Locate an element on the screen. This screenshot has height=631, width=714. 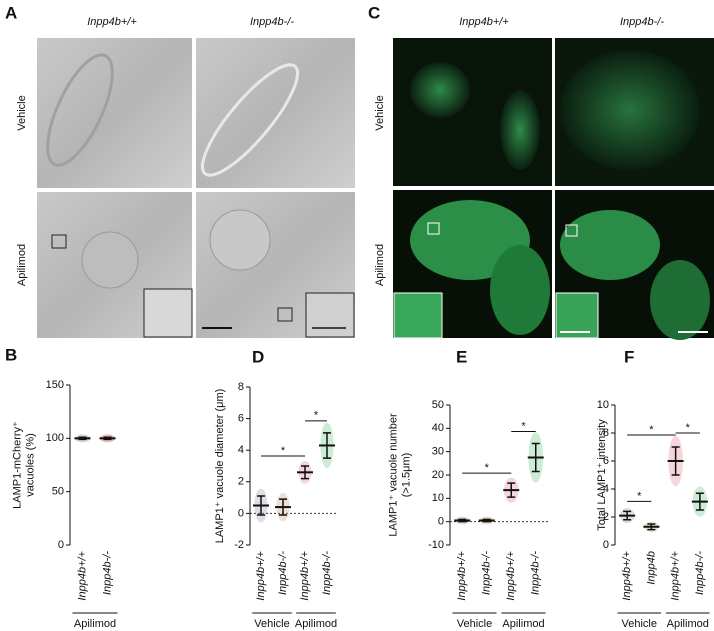
y-axis-label: LAMP1-mCherry⁺ is located at coordinates (17, 465).